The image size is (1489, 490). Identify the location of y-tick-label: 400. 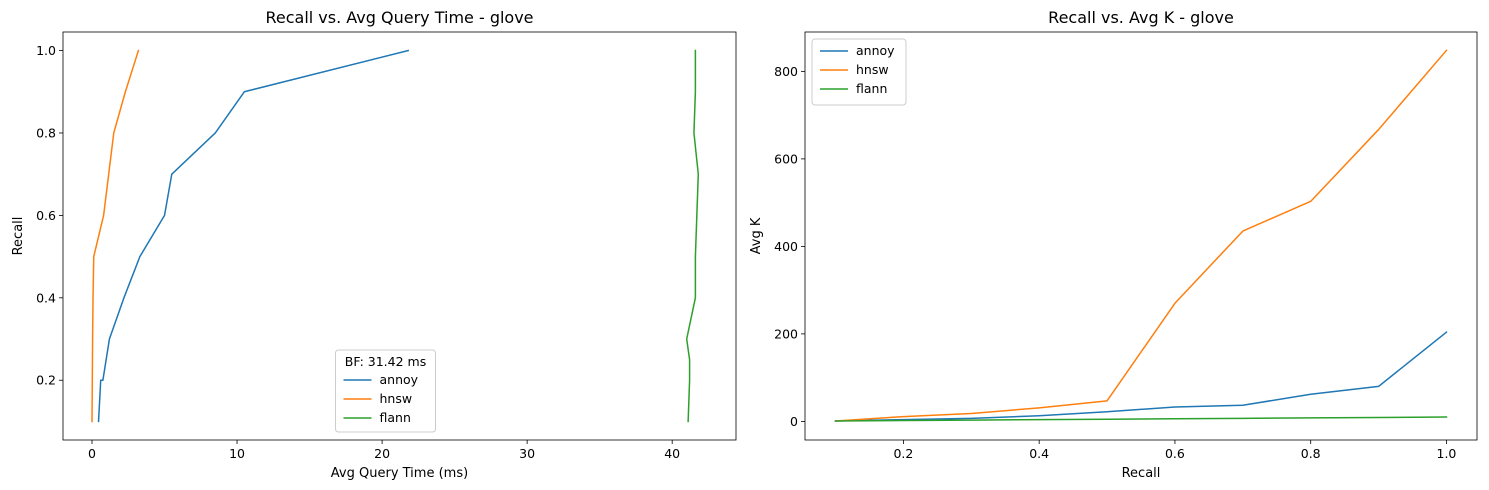
(786, 246).